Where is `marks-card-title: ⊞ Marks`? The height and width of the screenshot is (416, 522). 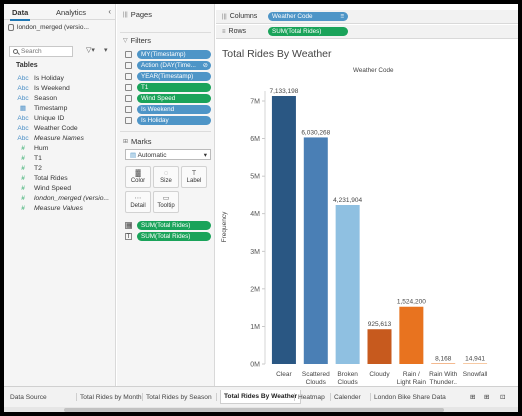 marks-card-title: ⊞ Marks is located at coordinates (137, 141).